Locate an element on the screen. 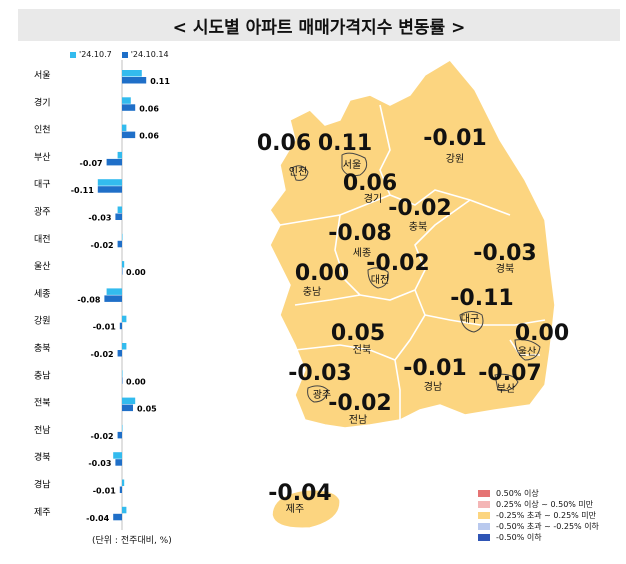 This screenshot has width=626, height=564. ulsan-outline is located at coordinates (527, 350).